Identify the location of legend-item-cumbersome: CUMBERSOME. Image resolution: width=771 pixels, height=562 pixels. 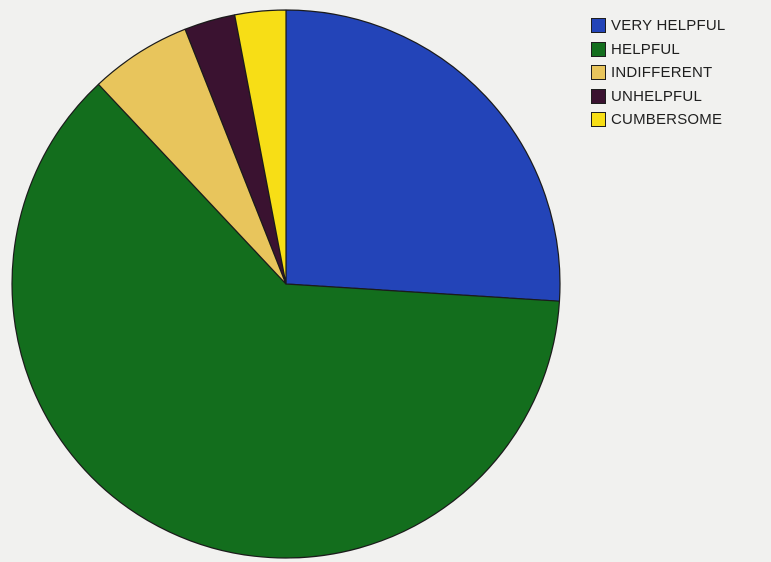
(680, 120).